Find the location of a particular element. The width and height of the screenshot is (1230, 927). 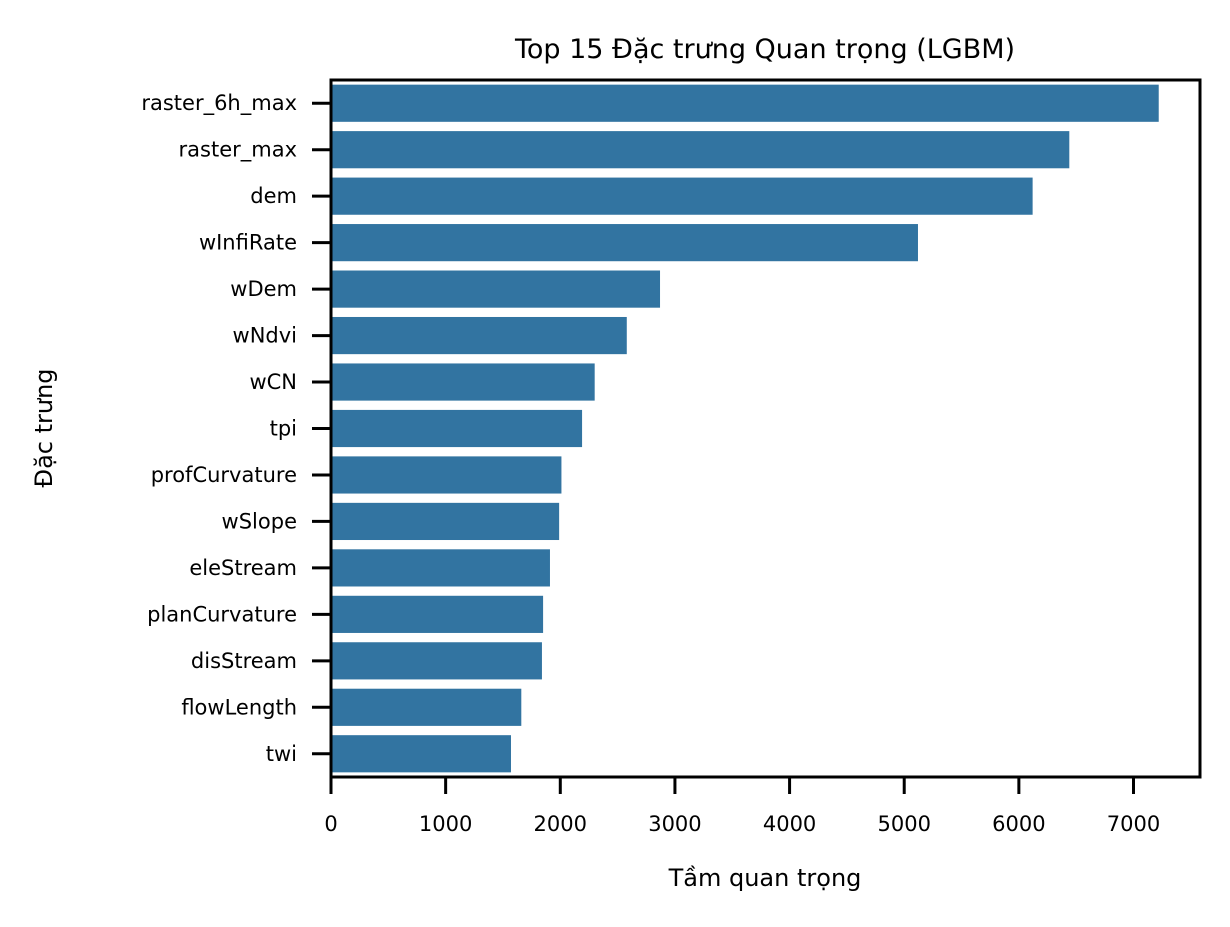

x-tick-label: 6000 is located at coordinates (1018, 824).